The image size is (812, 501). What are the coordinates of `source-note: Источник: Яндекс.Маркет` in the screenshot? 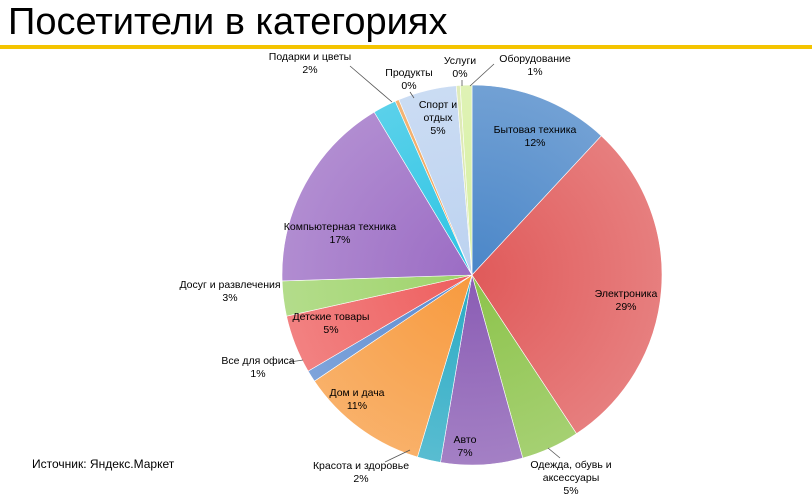 It's located at (103, 464).